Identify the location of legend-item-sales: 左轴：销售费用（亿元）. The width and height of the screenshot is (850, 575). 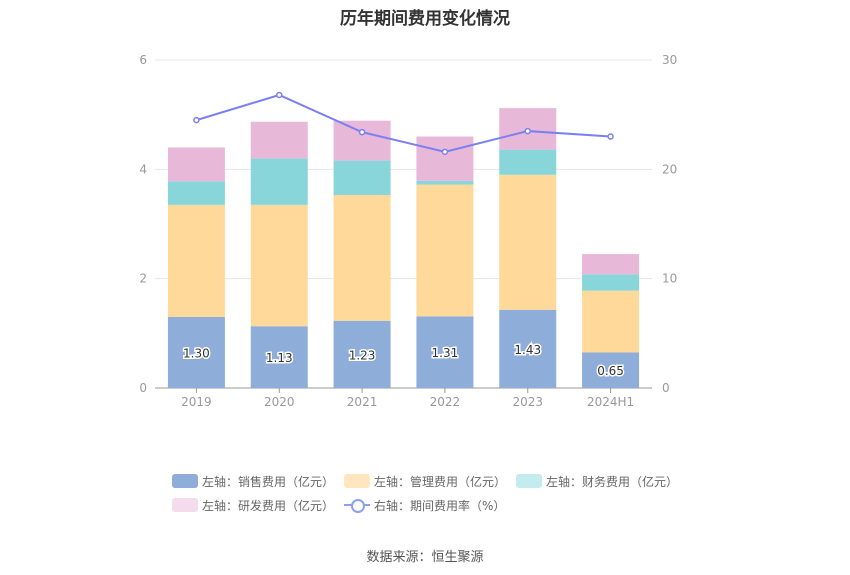
(253, 481).